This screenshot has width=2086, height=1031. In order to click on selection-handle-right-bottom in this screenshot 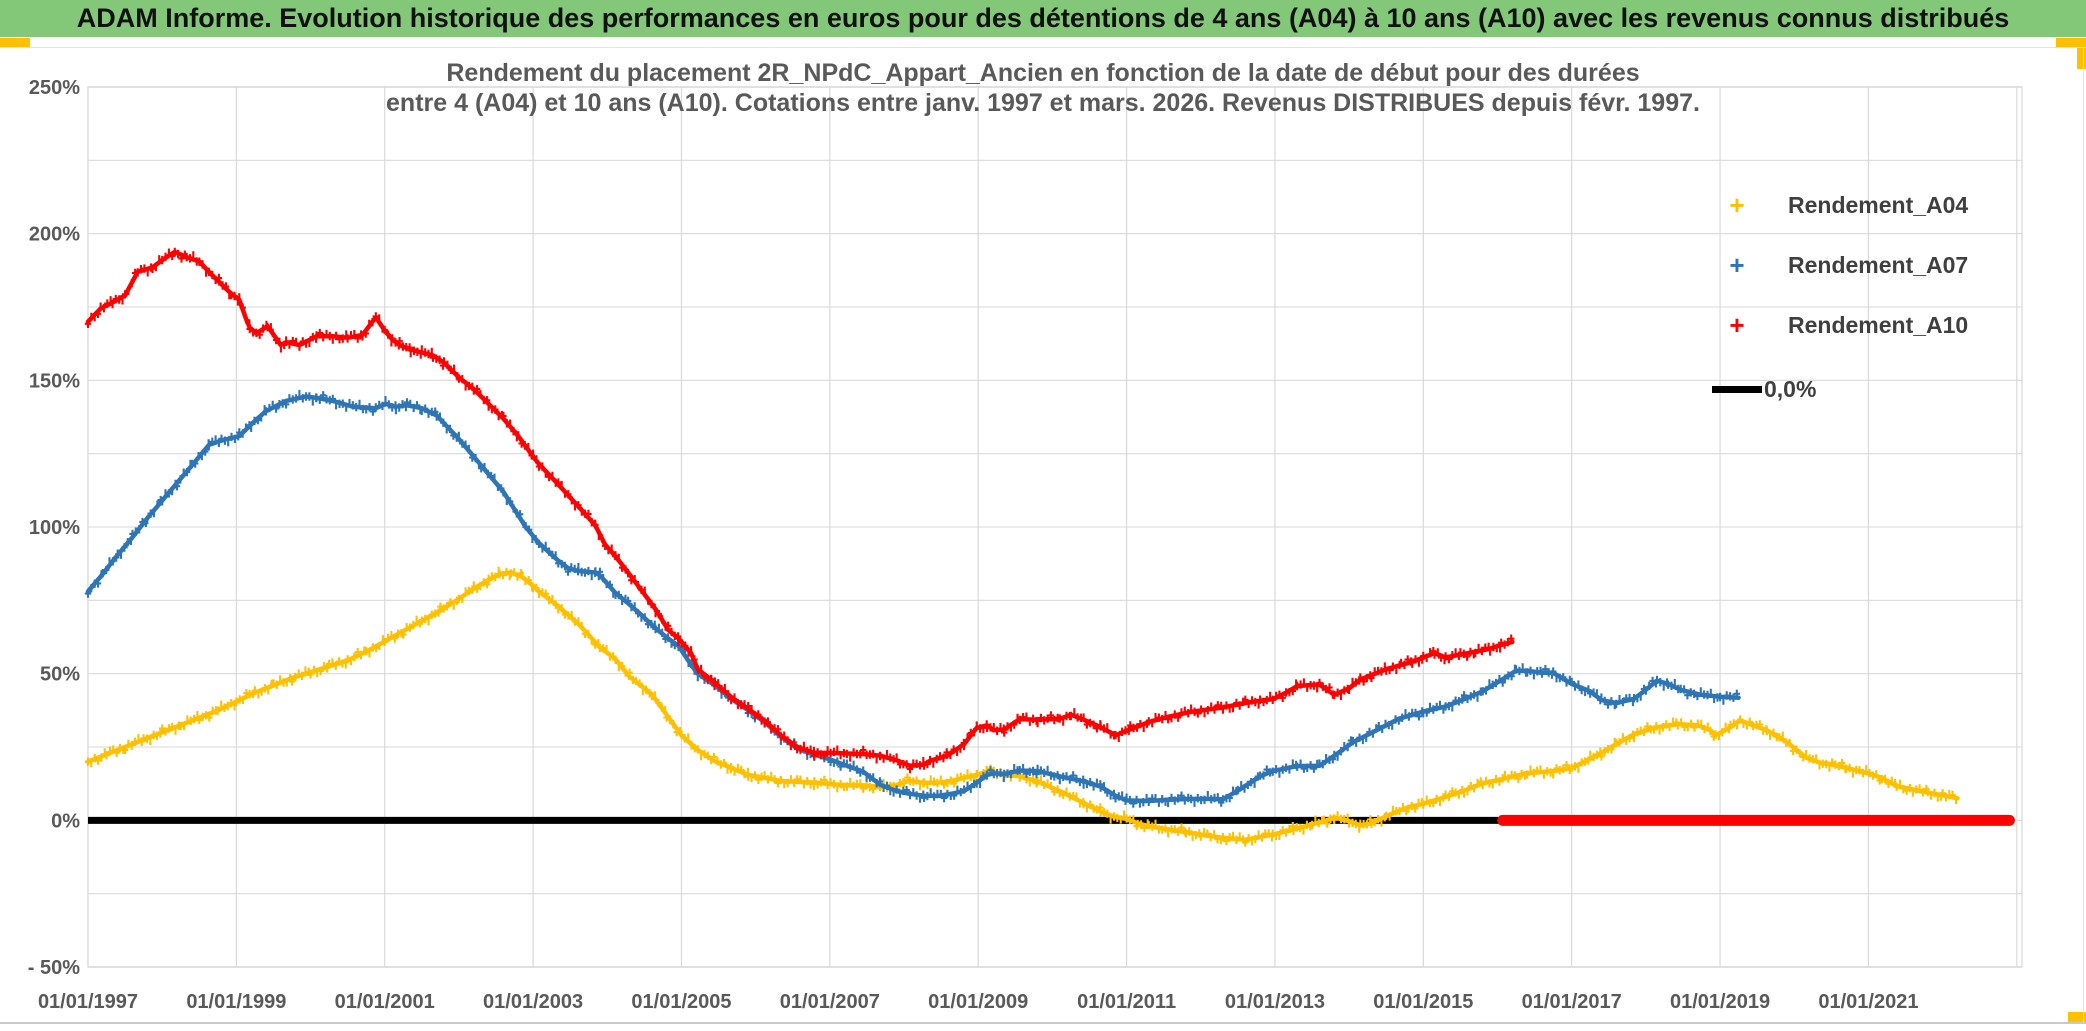, I will do `click(2077, 1017)`.